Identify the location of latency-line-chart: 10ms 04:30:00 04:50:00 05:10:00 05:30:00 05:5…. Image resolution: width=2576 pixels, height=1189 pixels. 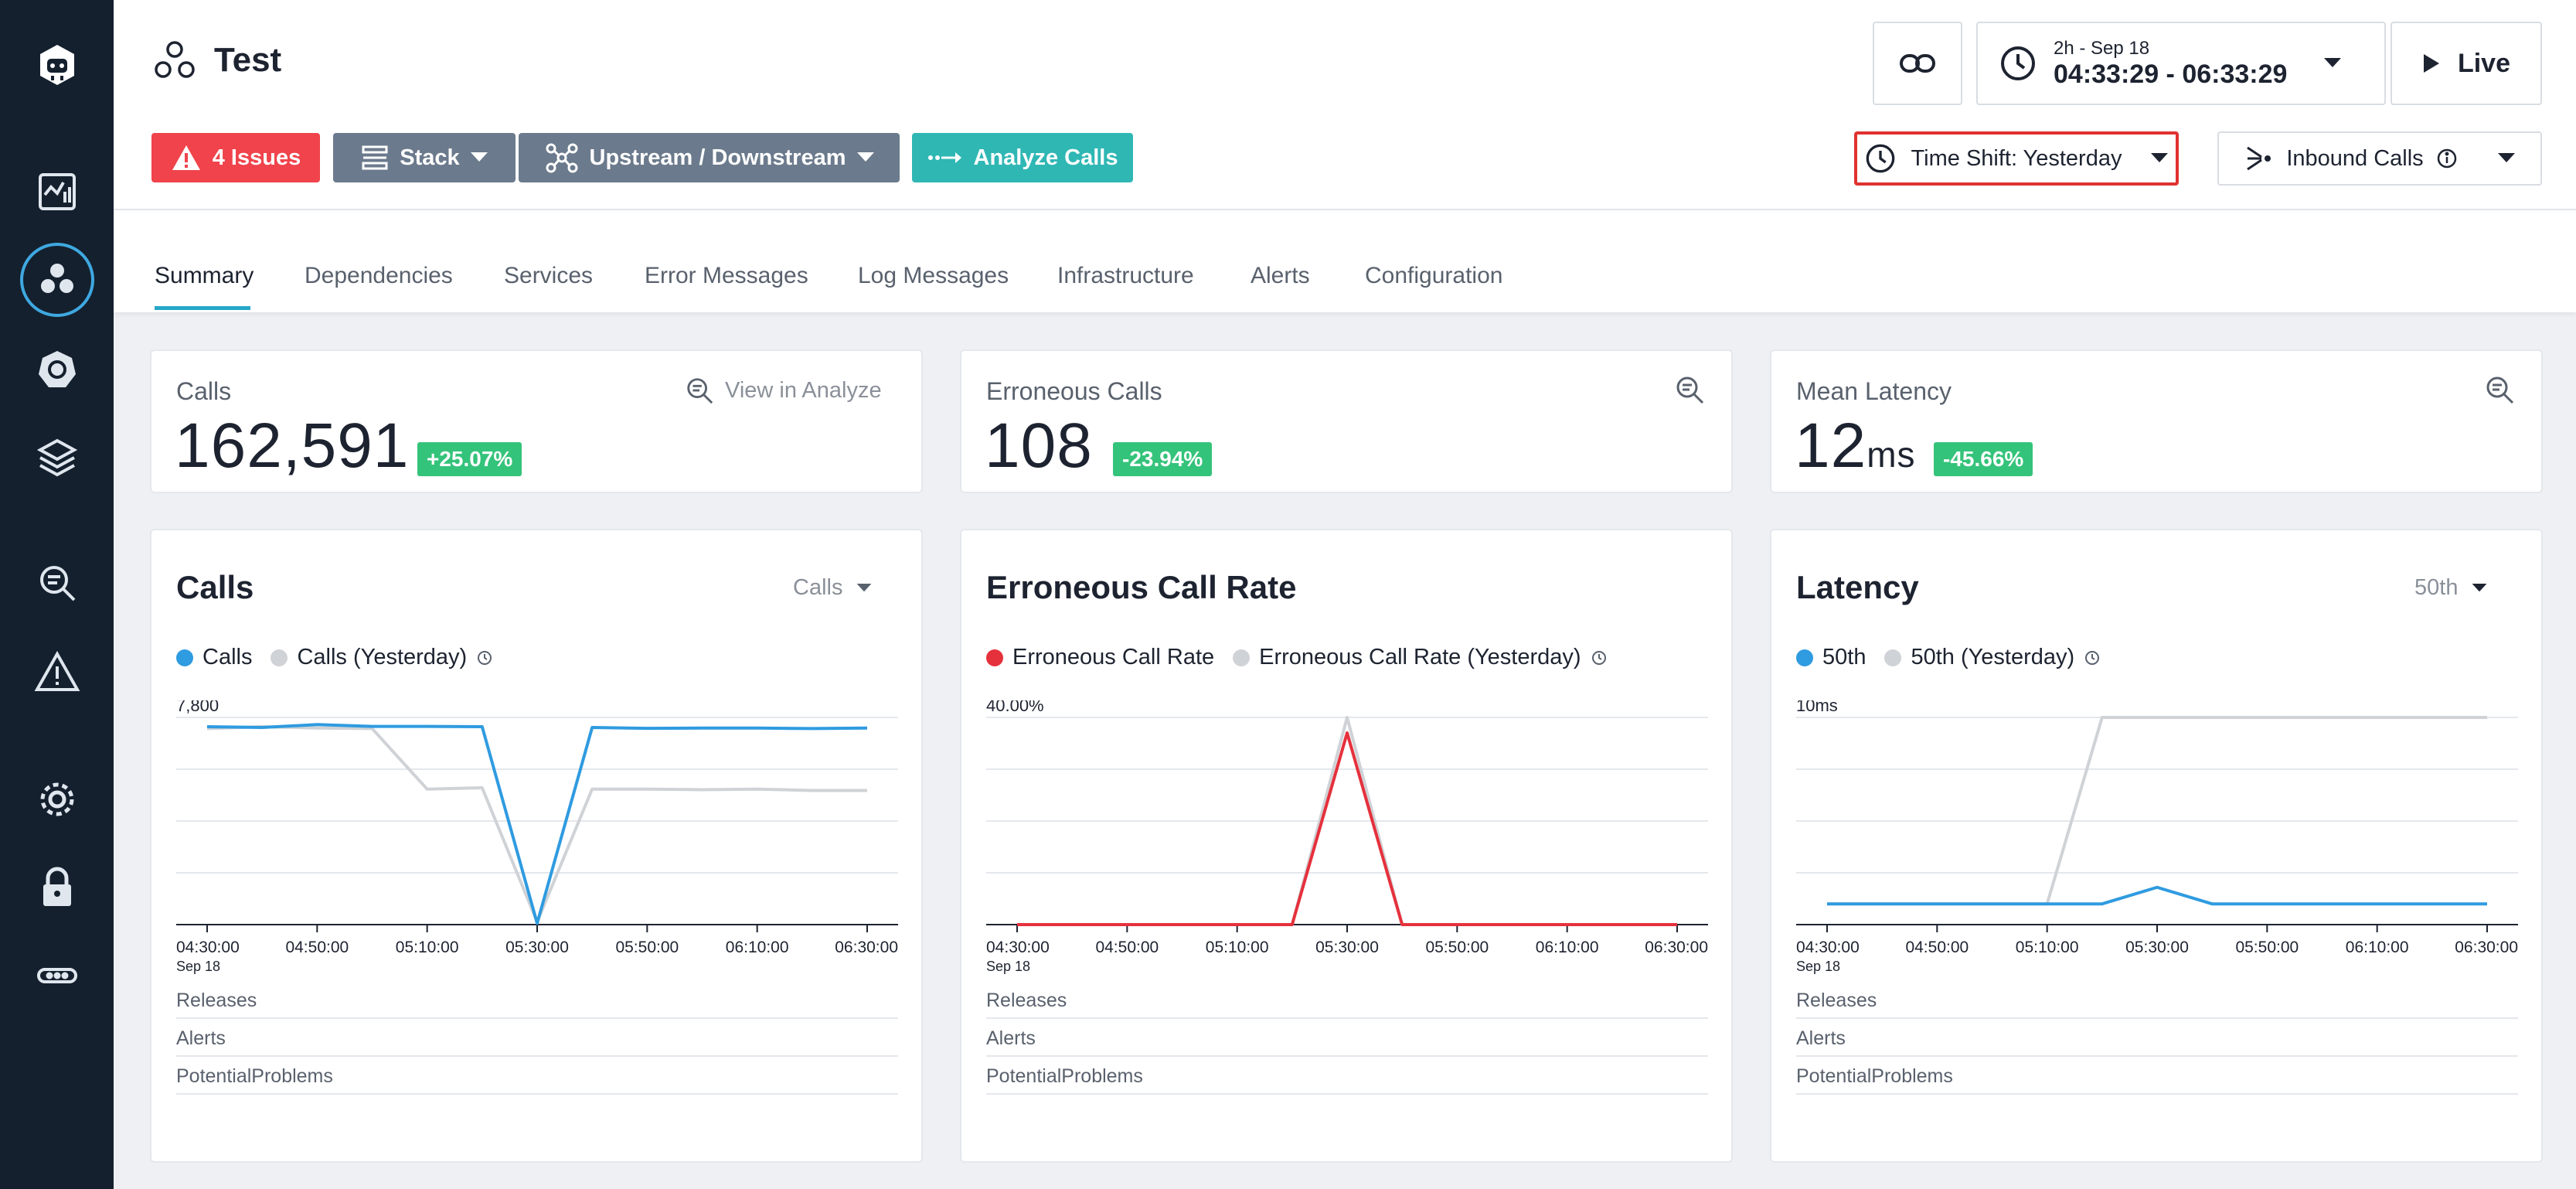
(2157, 837).